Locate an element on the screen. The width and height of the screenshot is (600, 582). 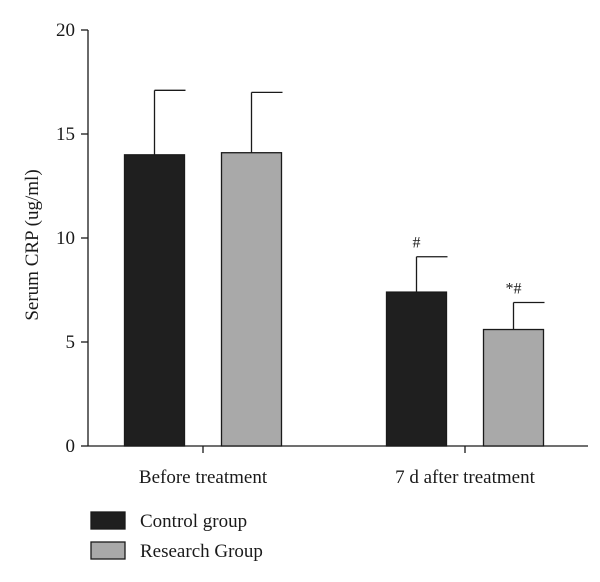
y-axis-label: Serum CRP (ug/ml) is located at coordinates (32, 244).